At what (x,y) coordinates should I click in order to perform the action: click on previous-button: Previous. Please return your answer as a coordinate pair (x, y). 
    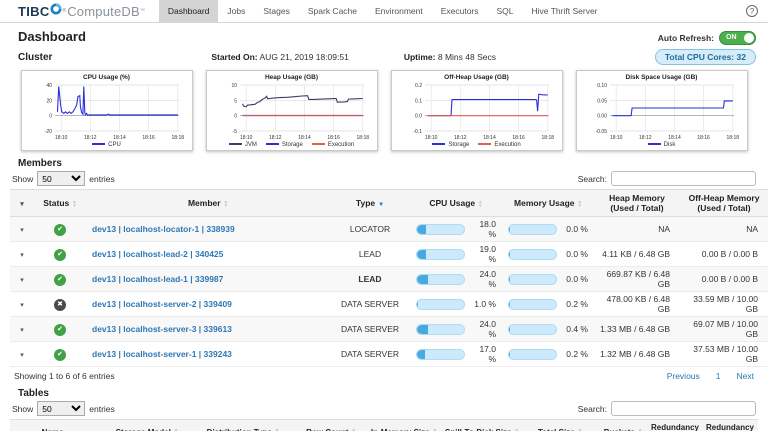
    Looking at the image, I should click on (683, 376).